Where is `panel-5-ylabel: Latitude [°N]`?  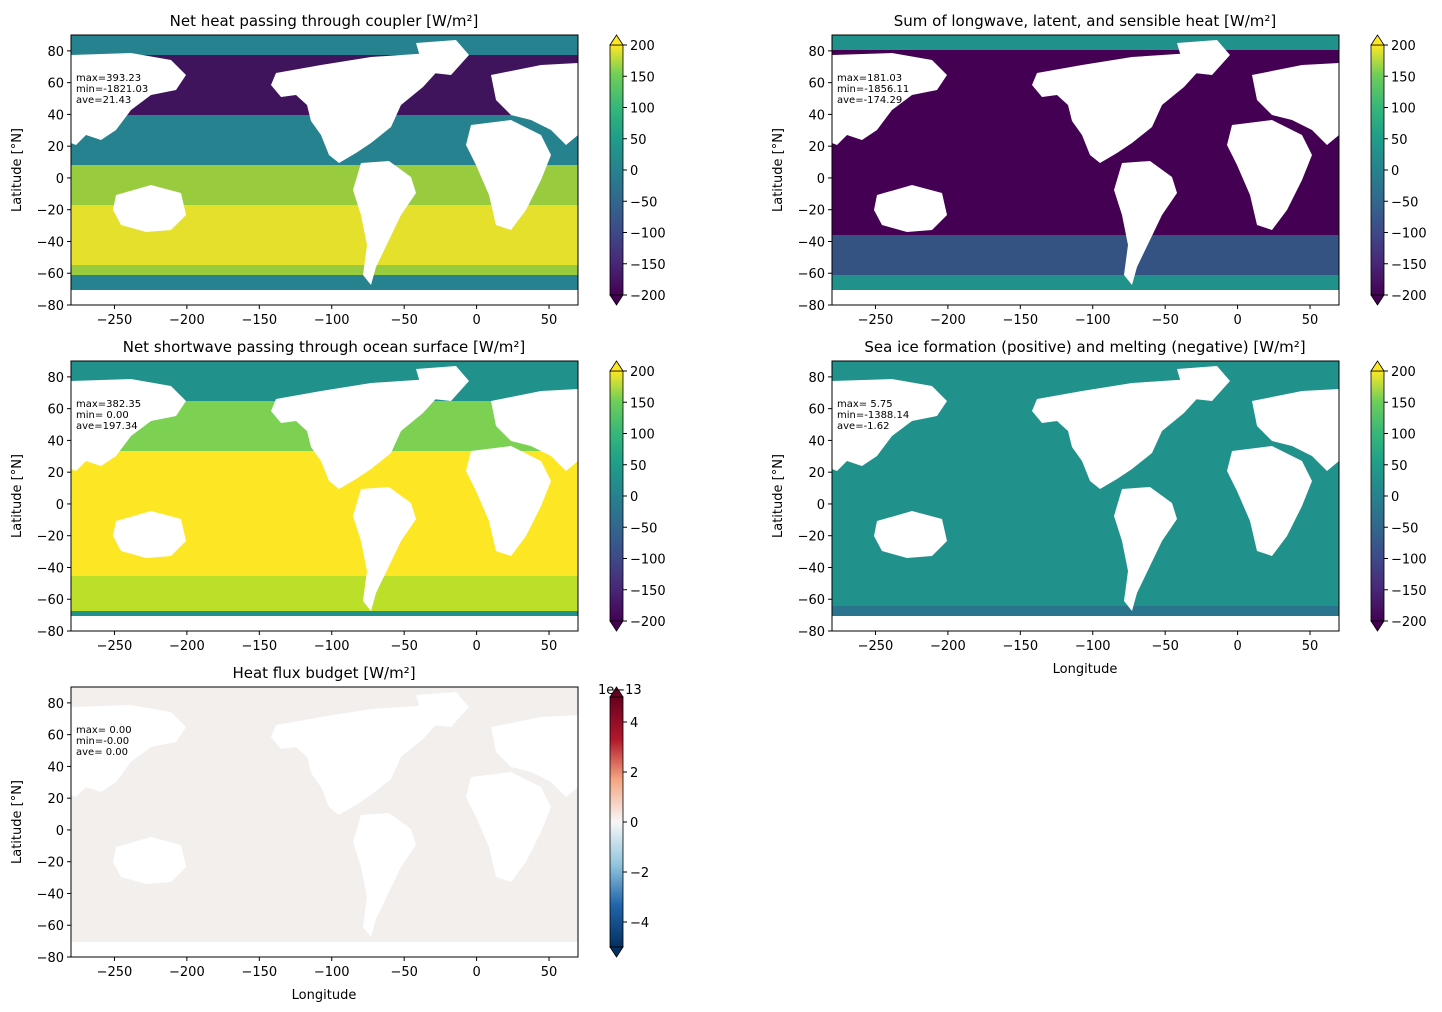 panel-5-ylabel: Latitude [°N] is located at coordinates (17, 822).